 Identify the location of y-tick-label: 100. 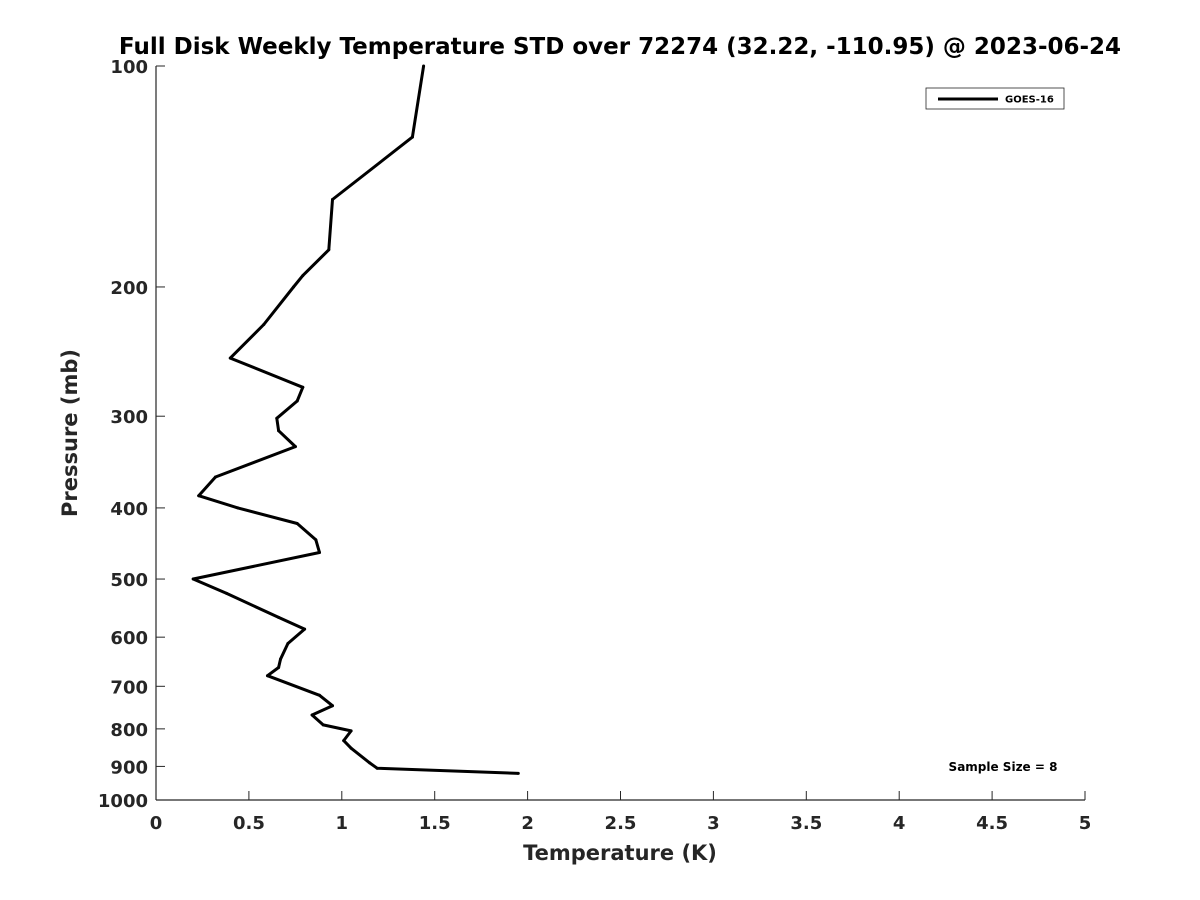
(129, 67).